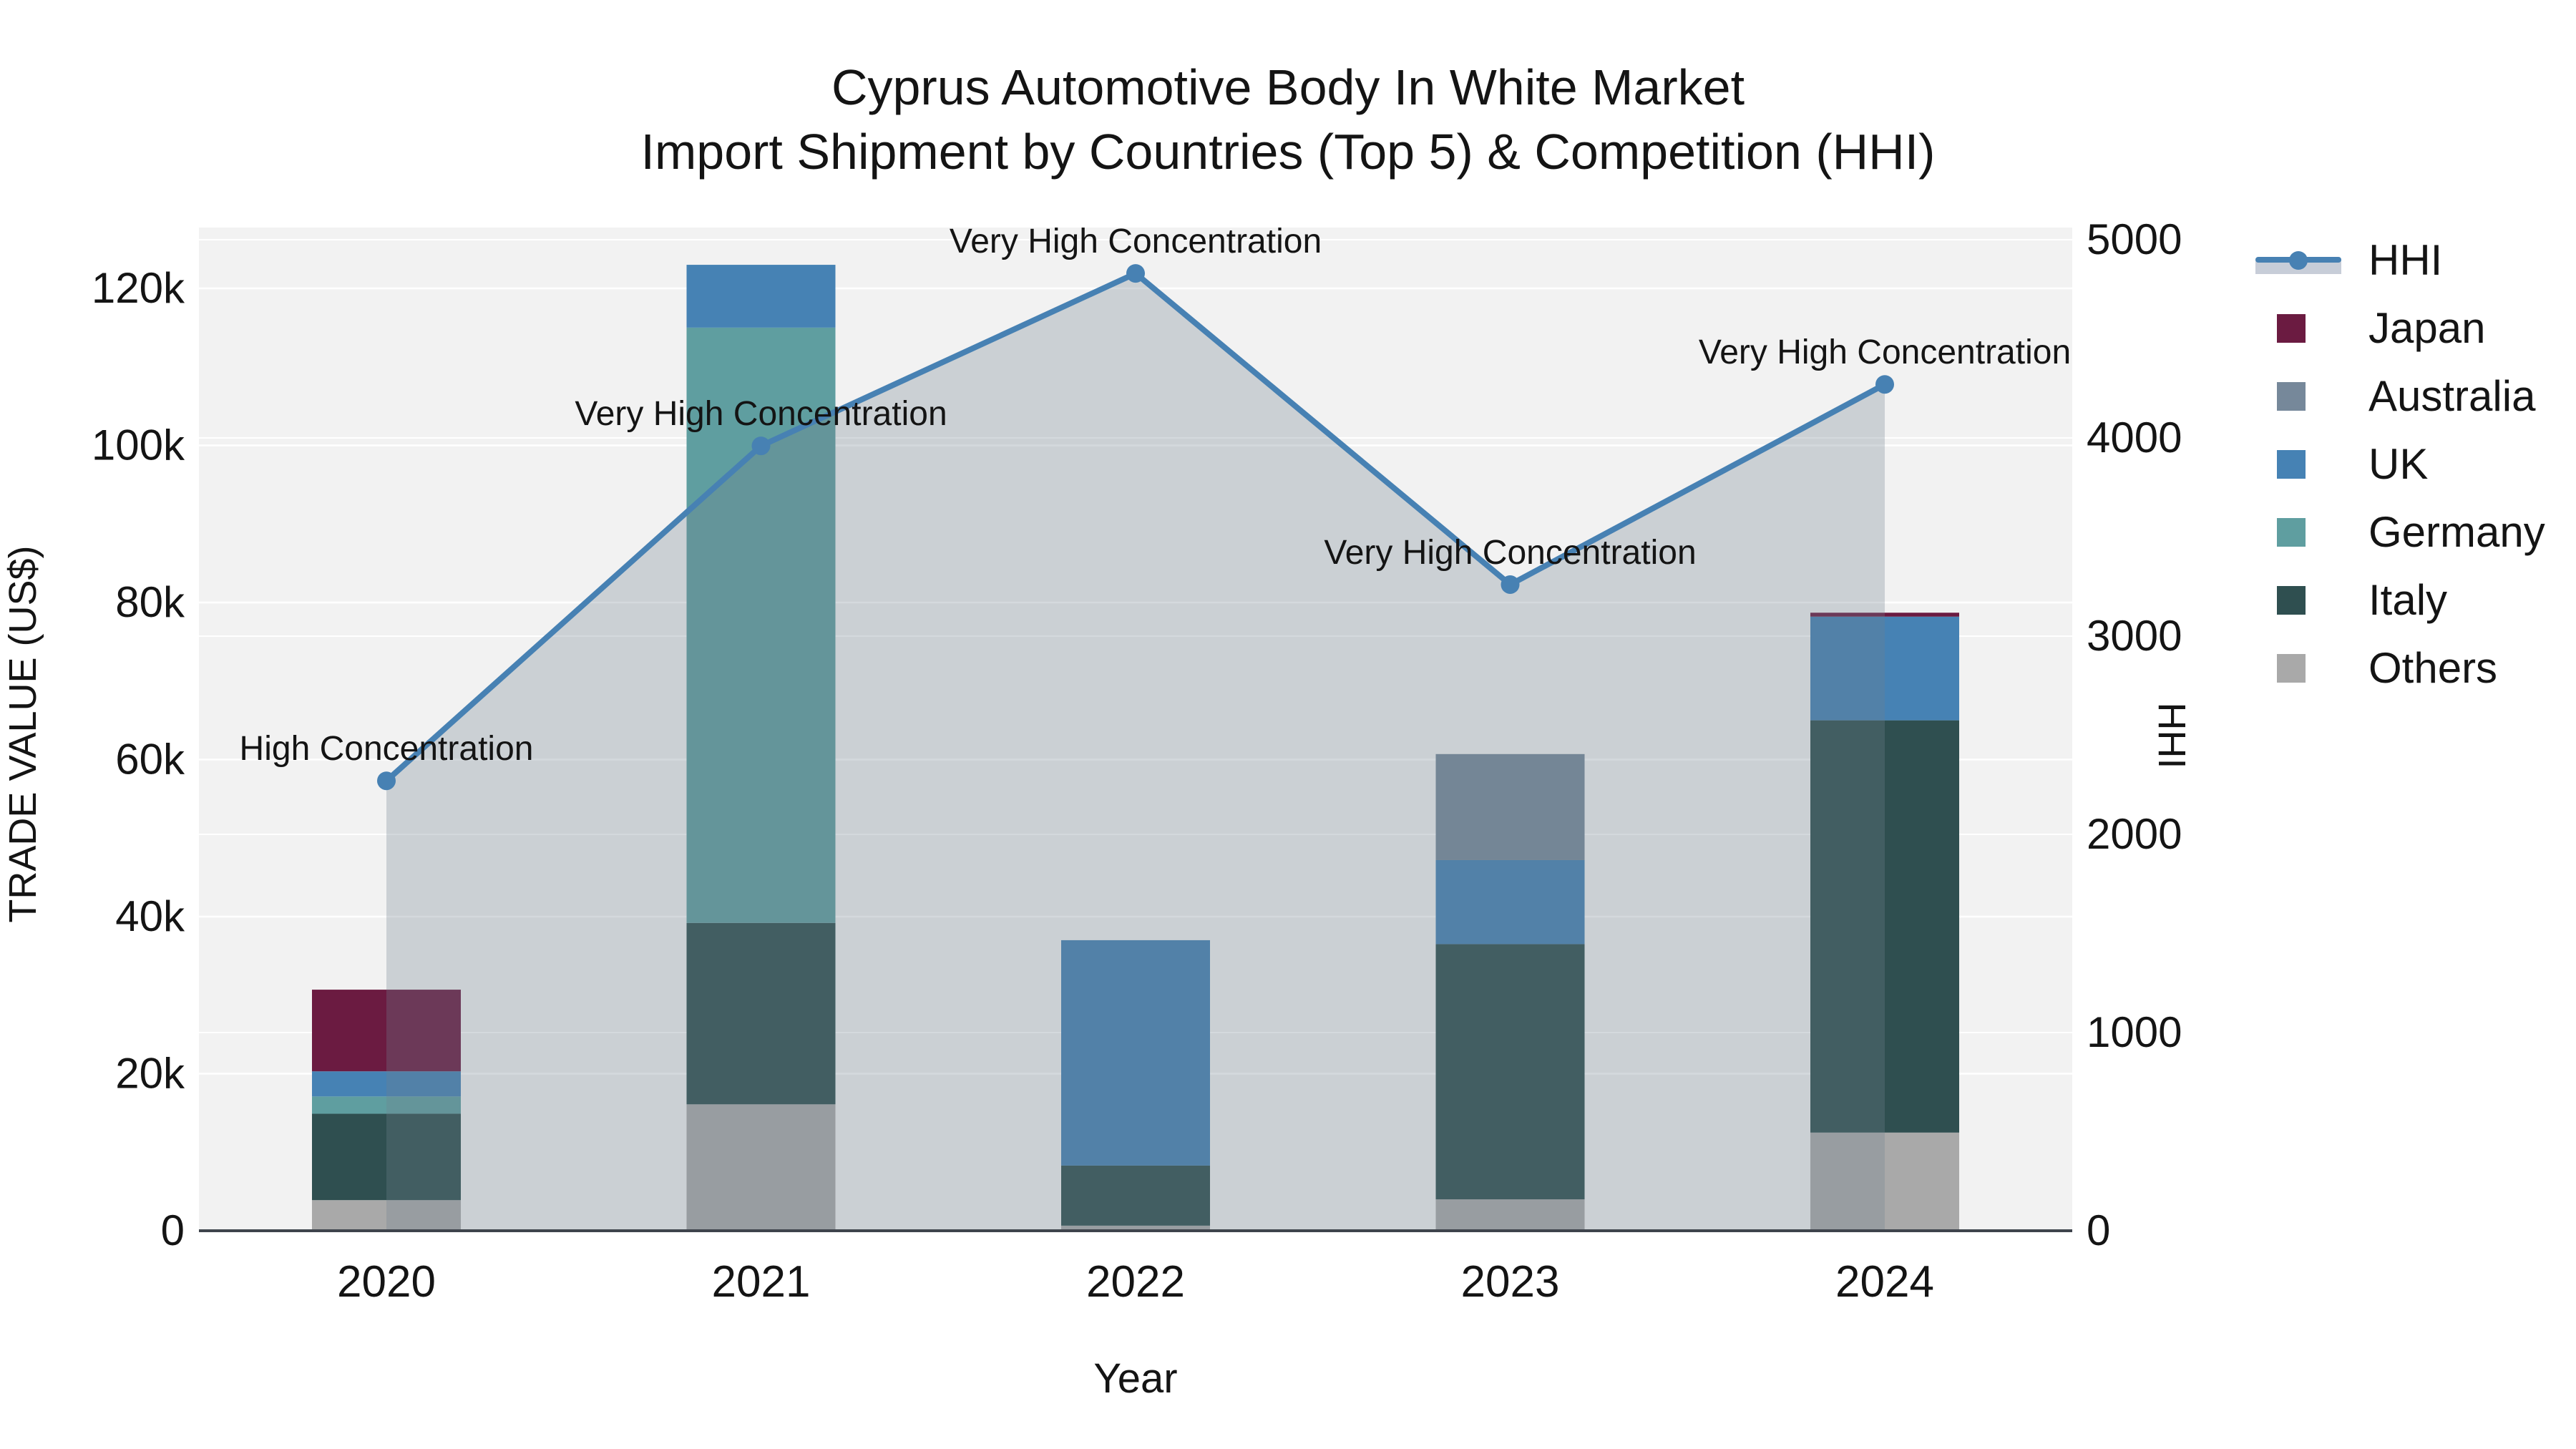 The height and width of the screenshot is (1449, 2576). Describe the element at coordinates (2134, 636) in the screenshot. I see `y-tick-right: 3000` at that location.